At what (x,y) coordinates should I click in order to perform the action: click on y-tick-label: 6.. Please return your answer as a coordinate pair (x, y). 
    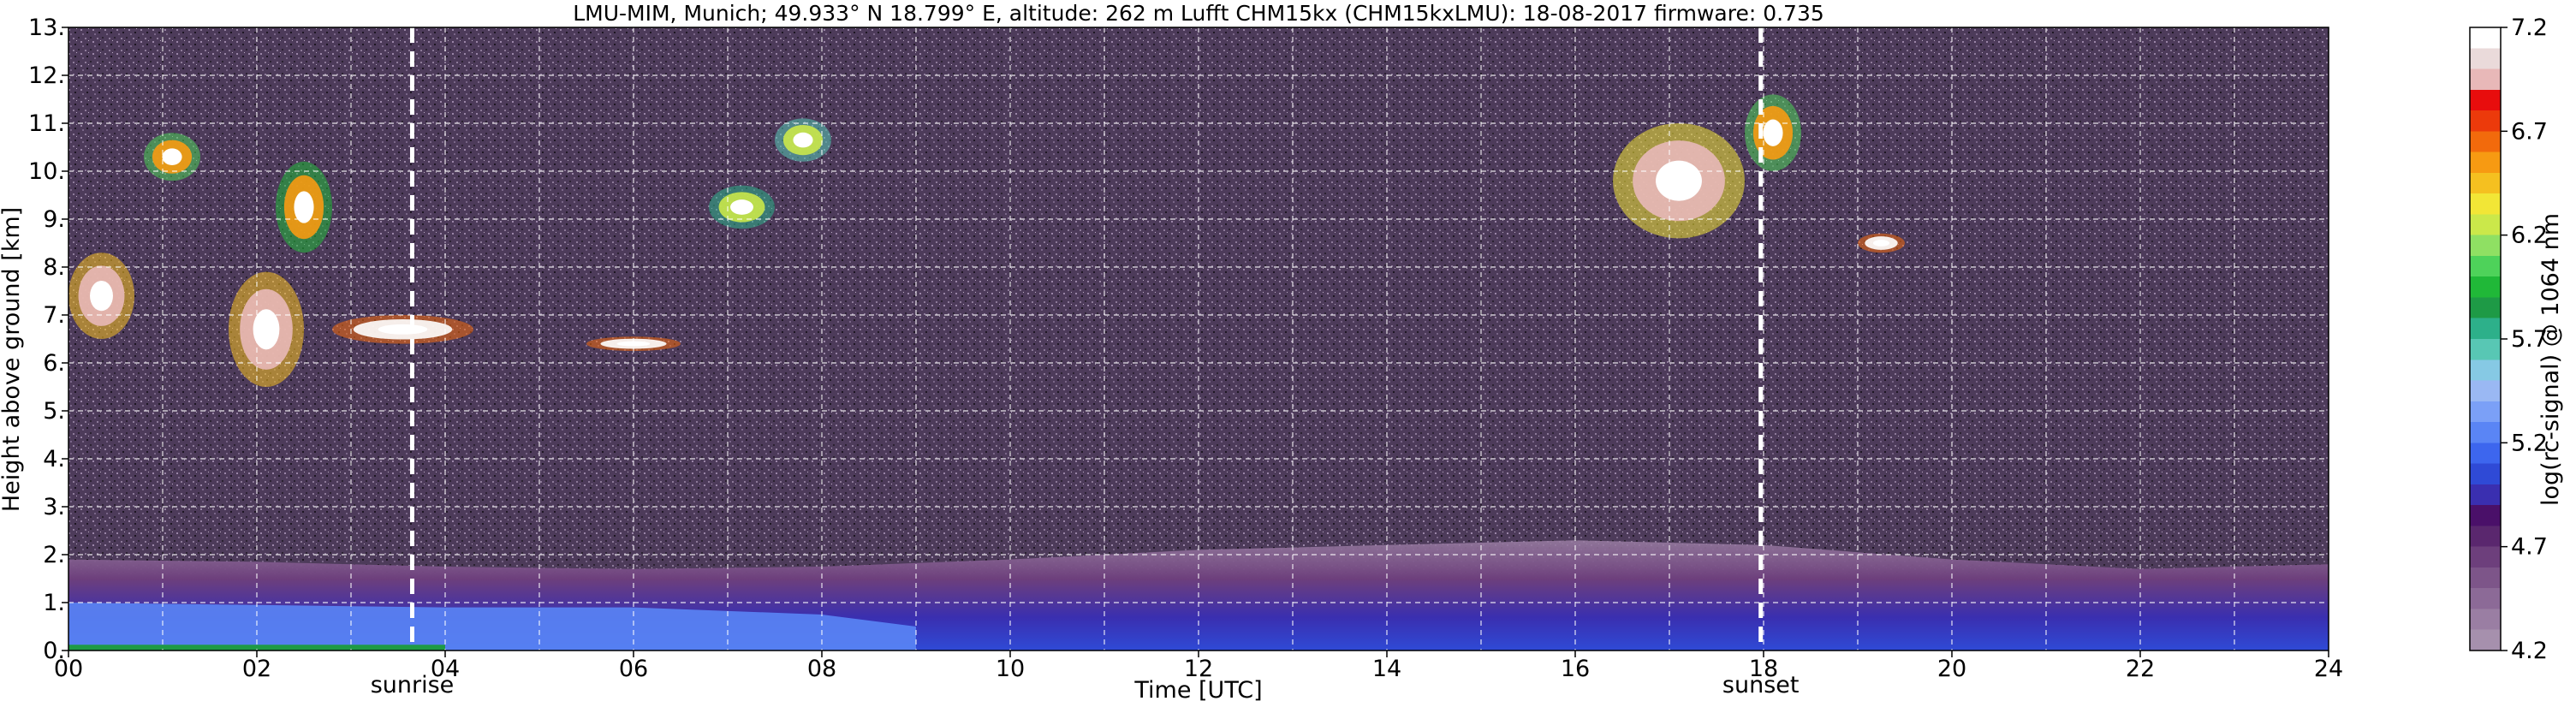
    Looking at the image, I should click on (54, 363).